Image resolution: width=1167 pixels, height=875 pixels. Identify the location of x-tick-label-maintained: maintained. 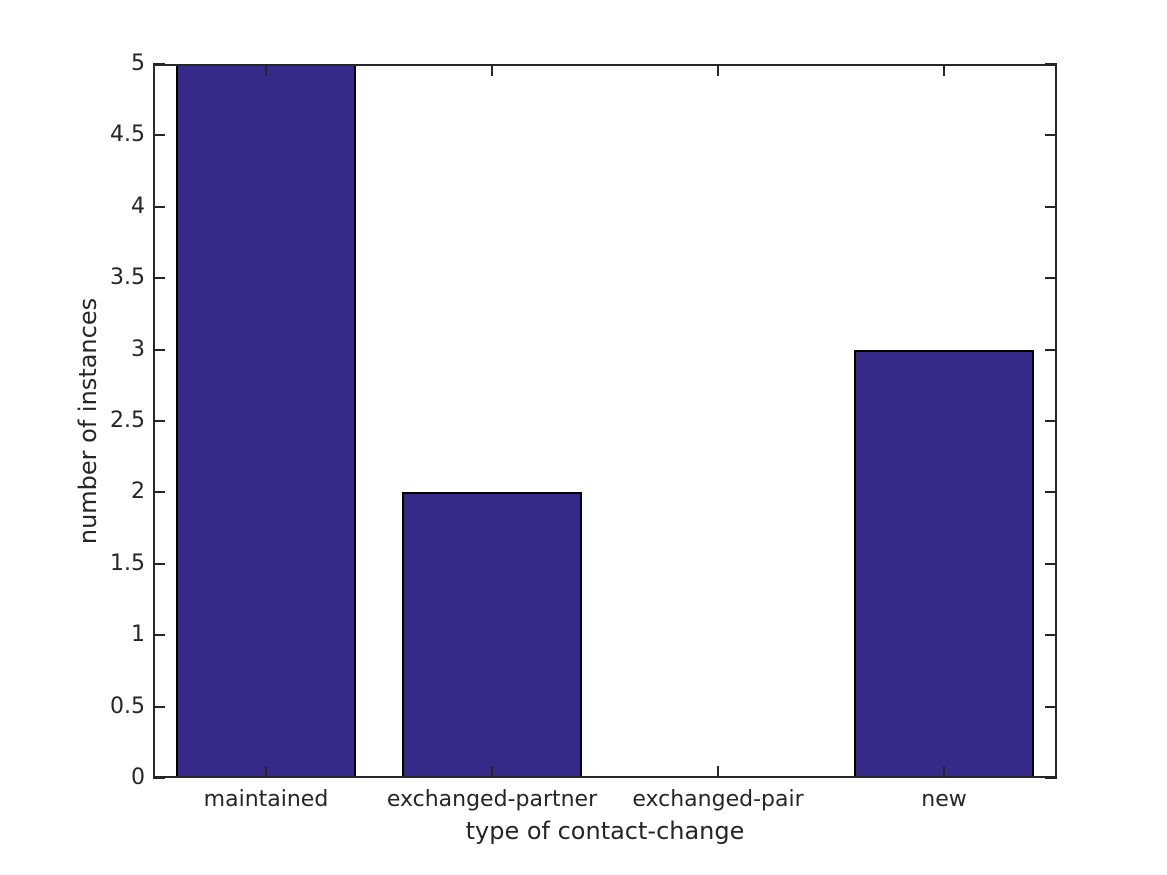
(266, 799).